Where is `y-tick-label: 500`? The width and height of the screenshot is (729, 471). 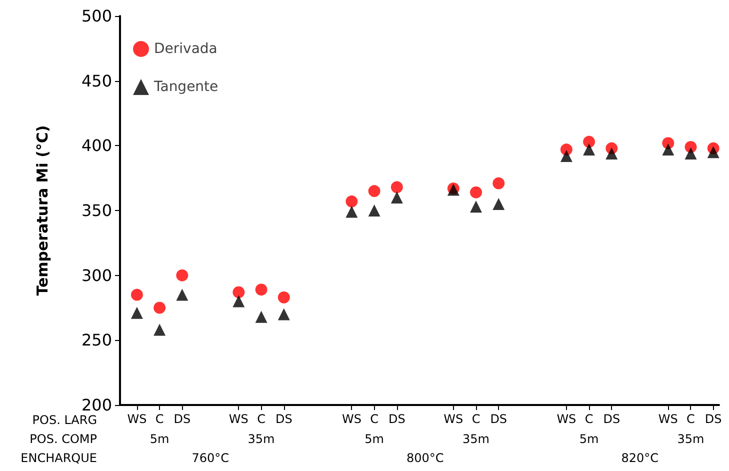 y-tick-label: 500 is located at coordinates (96, 16).